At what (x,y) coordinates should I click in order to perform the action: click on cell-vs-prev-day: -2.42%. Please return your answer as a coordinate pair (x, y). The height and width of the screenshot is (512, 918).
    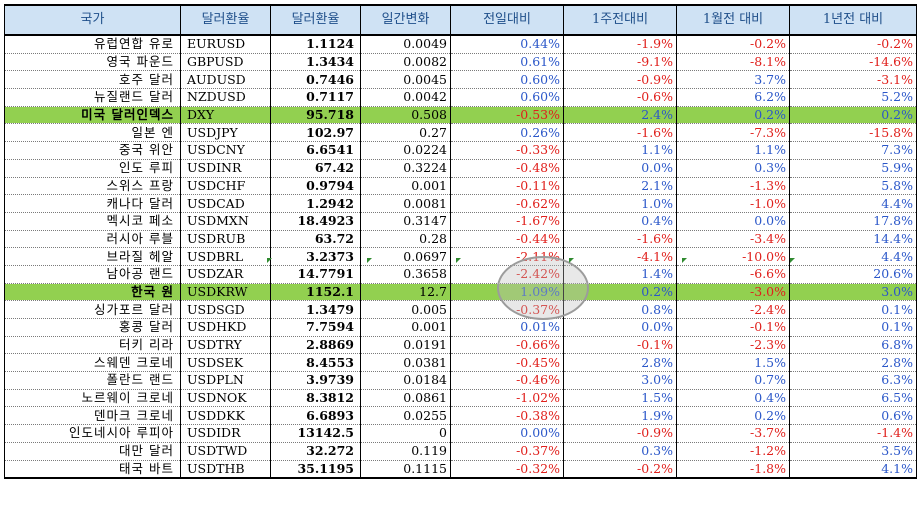
    Looking at the image, I should click on (507, 274).